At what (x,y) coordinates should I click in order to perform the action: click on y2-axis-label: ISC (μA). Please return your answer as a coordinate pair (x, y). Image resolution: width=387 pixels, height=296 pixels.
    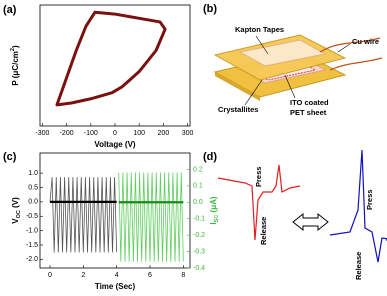
    Looking at the image, I should click on (214, 210).